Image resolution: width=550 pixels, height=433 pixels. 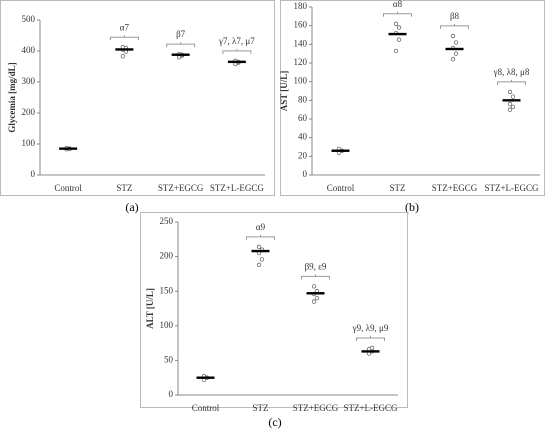 What do you see at coordinates (167, 221) in the screenshot?
I see `y-tick-label: 250` at bounding box center [167, 221].